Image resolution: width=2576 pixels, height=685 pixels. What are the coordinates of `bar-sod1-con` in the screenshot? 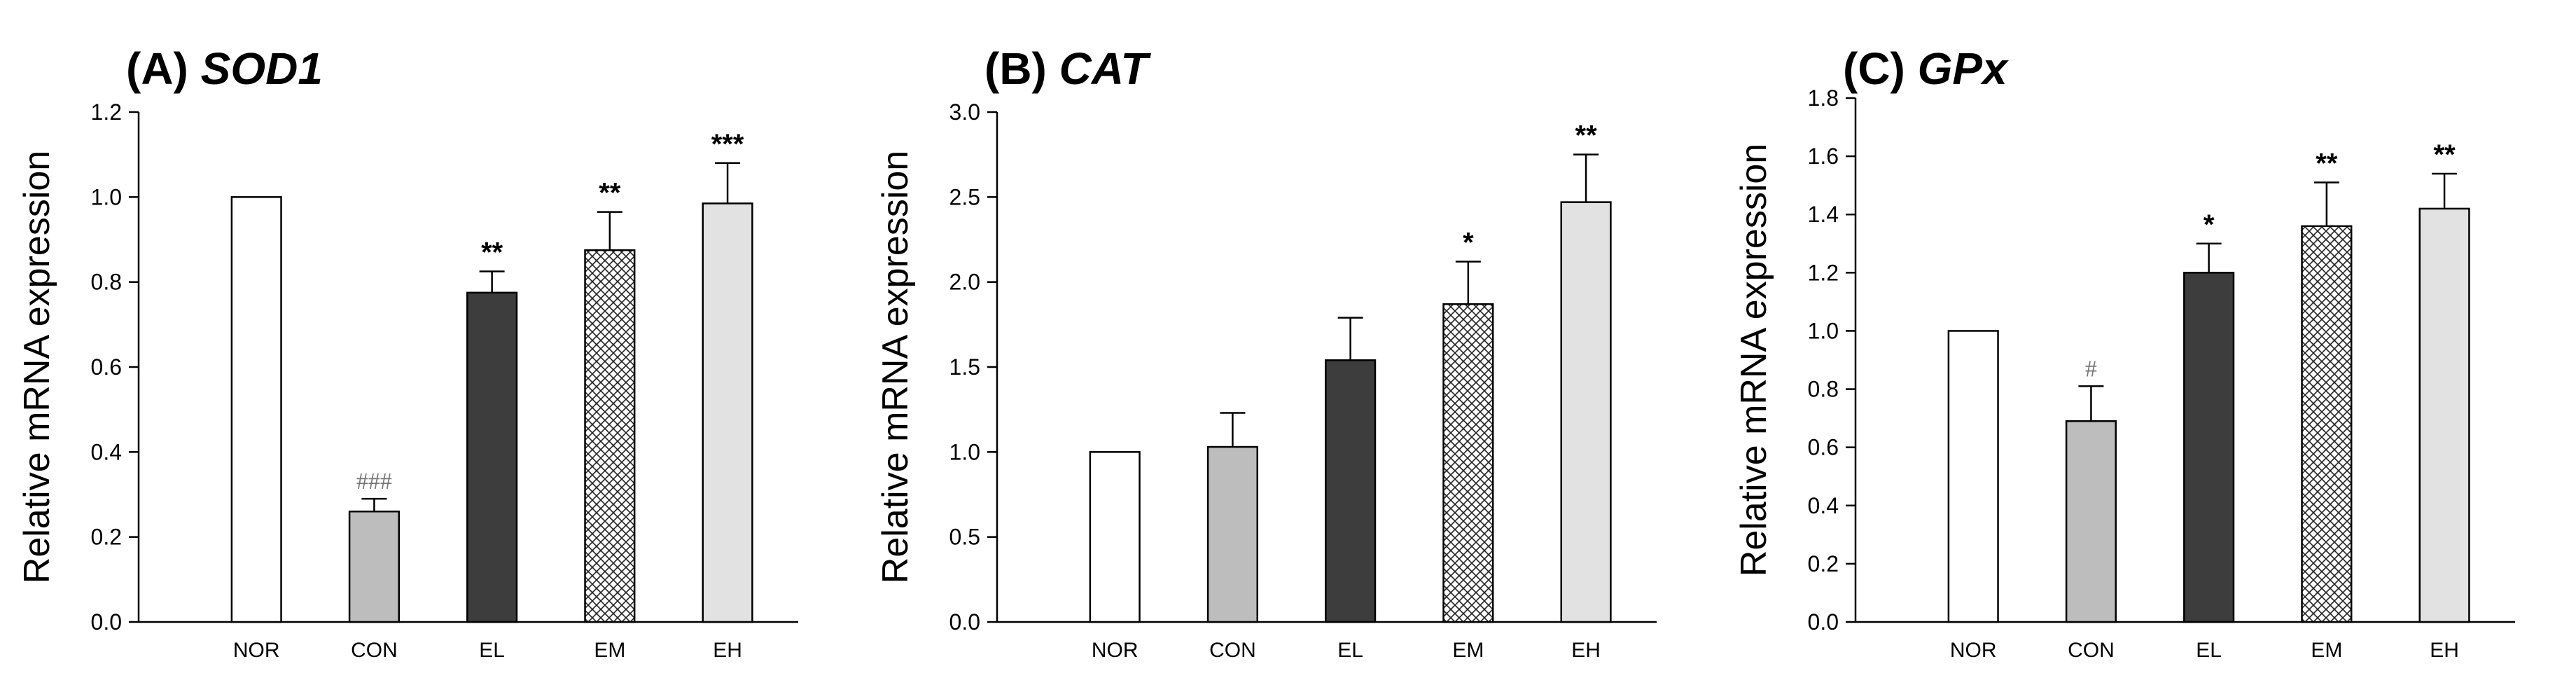 It's located at (374, 567).